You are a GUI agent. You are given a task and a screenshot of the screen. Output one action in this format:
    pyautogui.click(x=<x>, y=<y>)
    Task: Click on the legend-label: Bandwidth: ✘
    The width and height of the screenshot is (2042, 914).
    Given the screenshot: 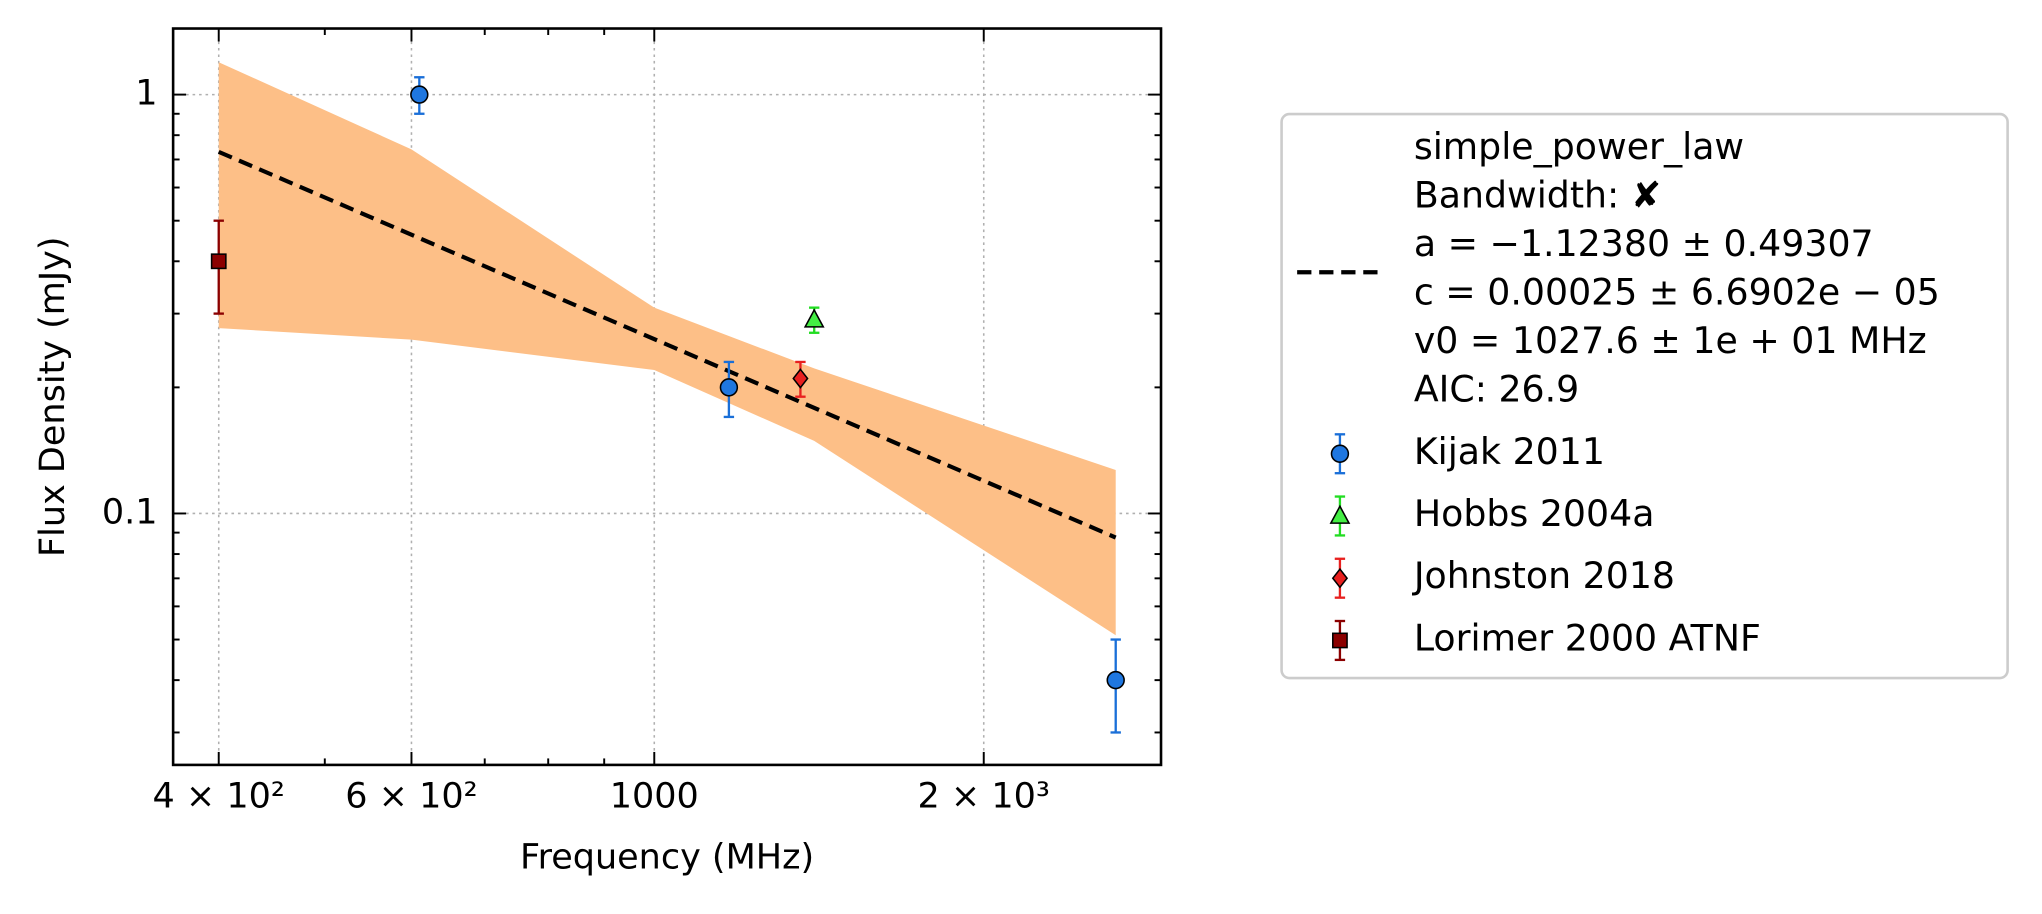 What is the action you would take?
    pyautogui.click(x=1537, y=195)
    